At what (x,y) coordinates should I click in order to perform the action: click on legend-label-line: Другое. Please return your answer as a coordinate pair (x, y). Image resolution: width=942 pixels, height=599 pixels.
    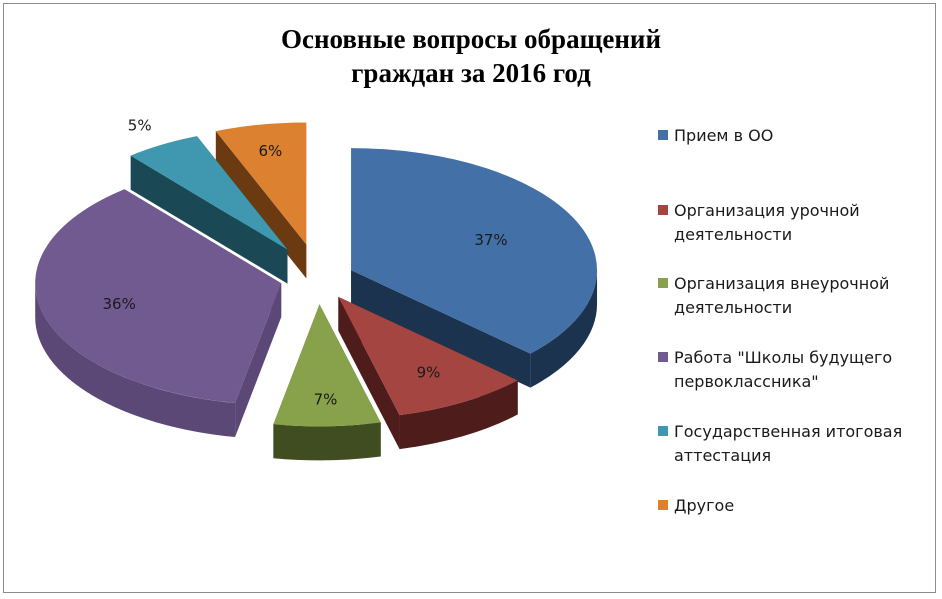
    Looking at the image, I should click on (704, 505).